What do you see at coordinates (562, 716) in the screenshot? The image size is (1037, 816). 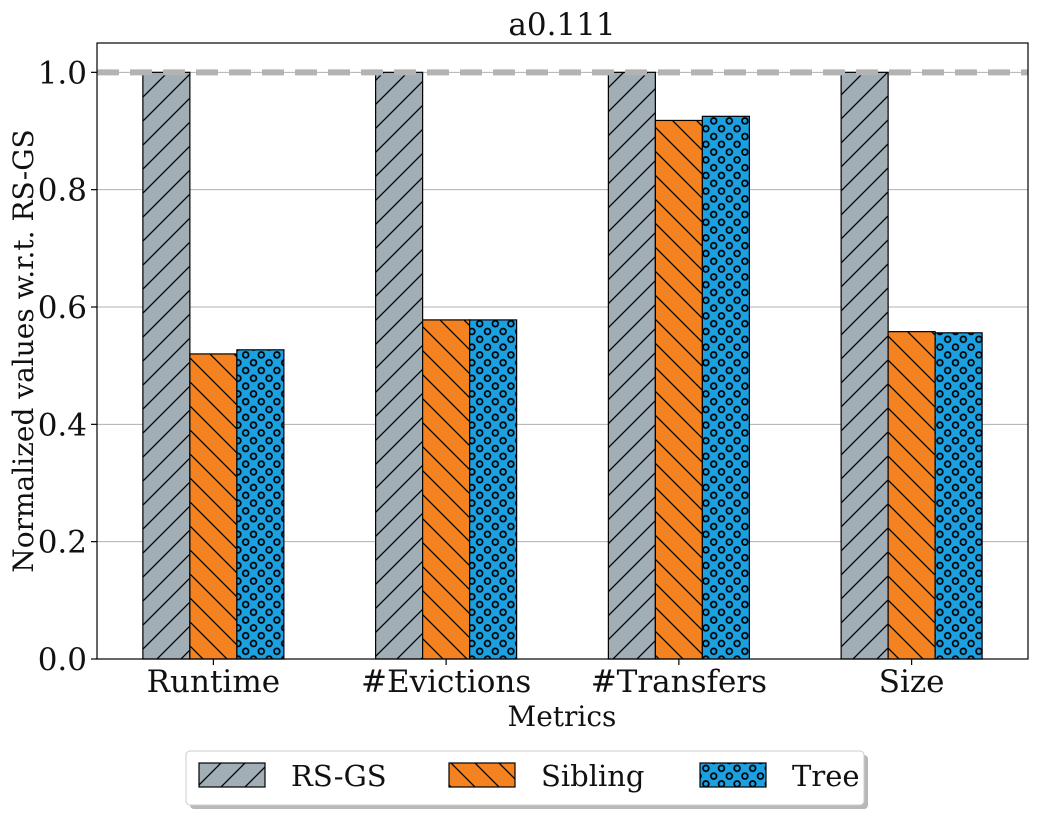 I see `x-axis-label: Metrics` at bounding box center [562, 716].